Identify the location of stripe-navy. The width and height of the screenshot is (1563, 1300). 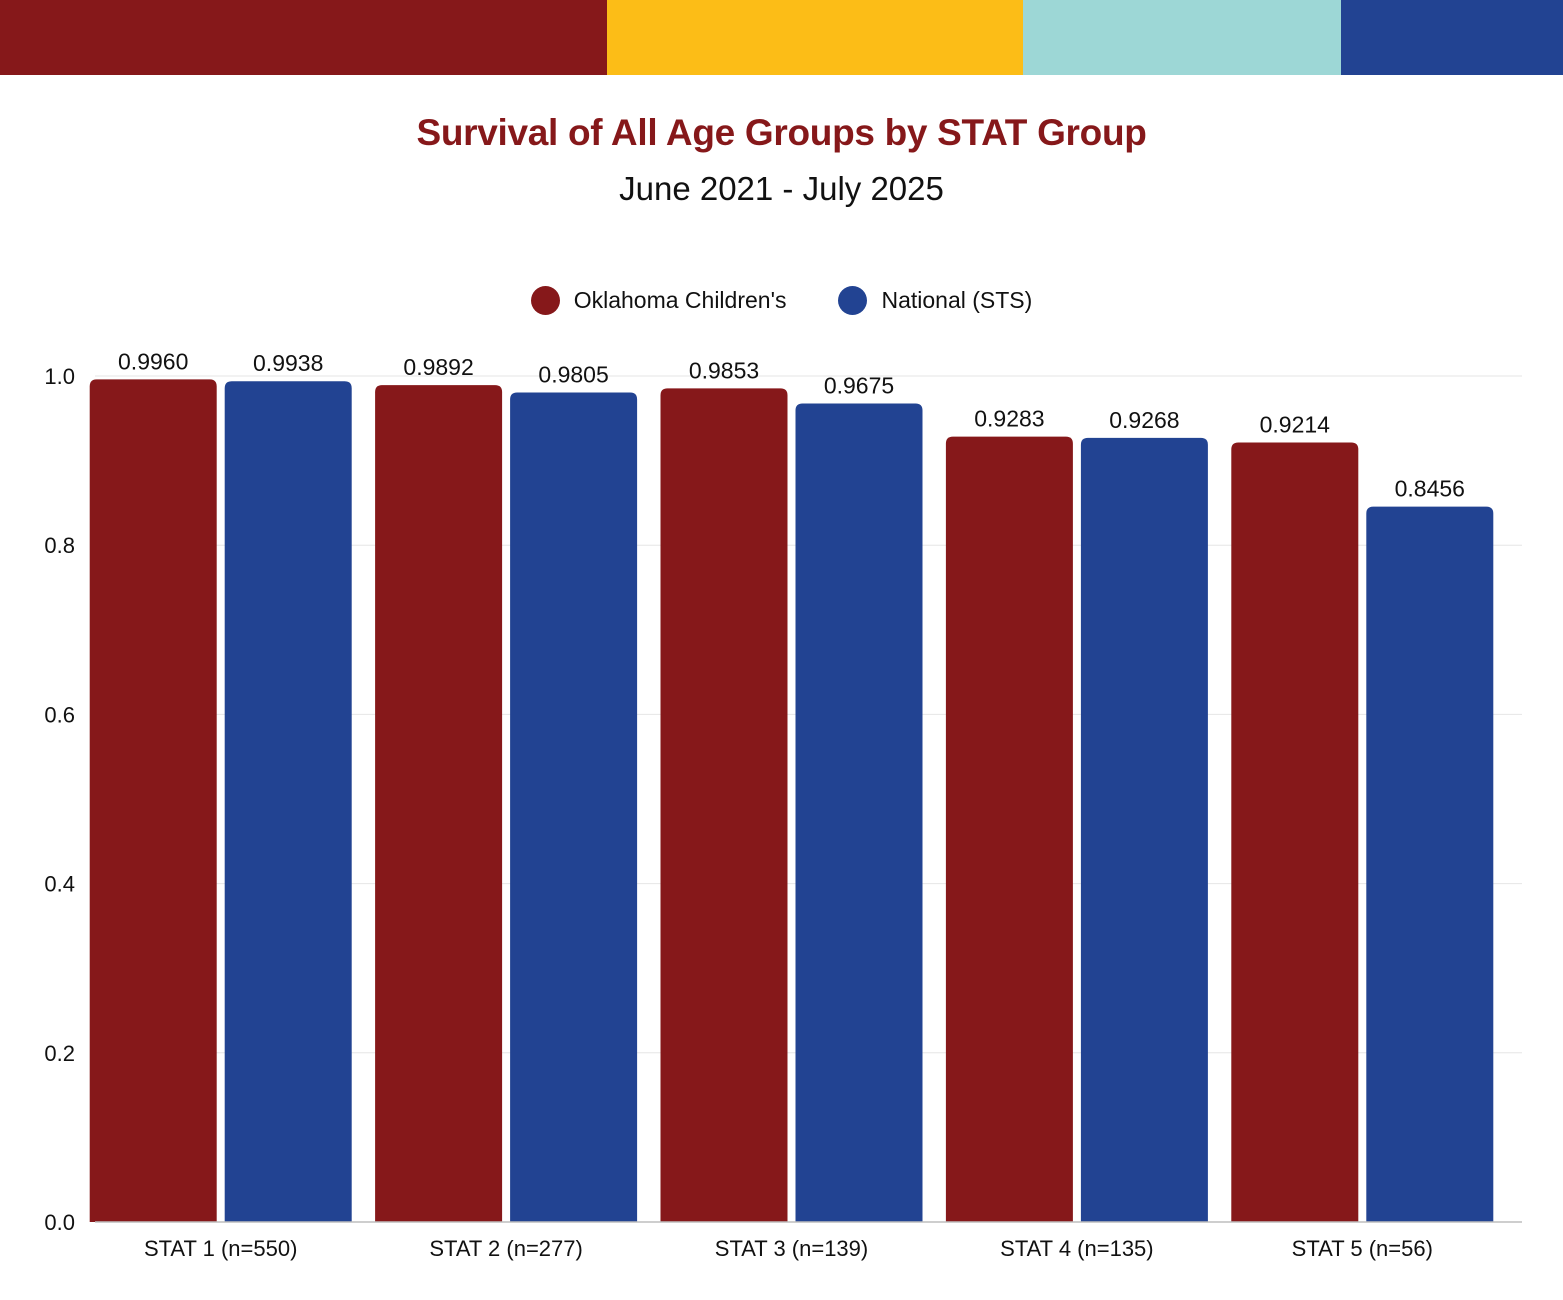
(1451, 37).